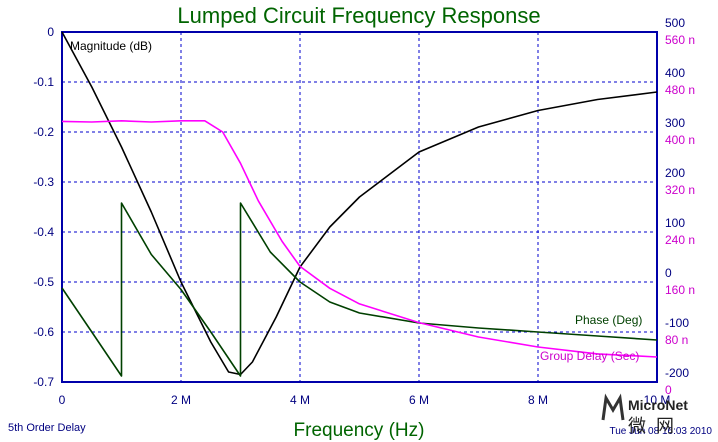  Describe the element at coordinates (43, 207) in the screenshot. I see `left-tick-labels: 0 -0.1 -0.2 -0.3 -0.4 -0.5 -0.6 -0.7` at that location.